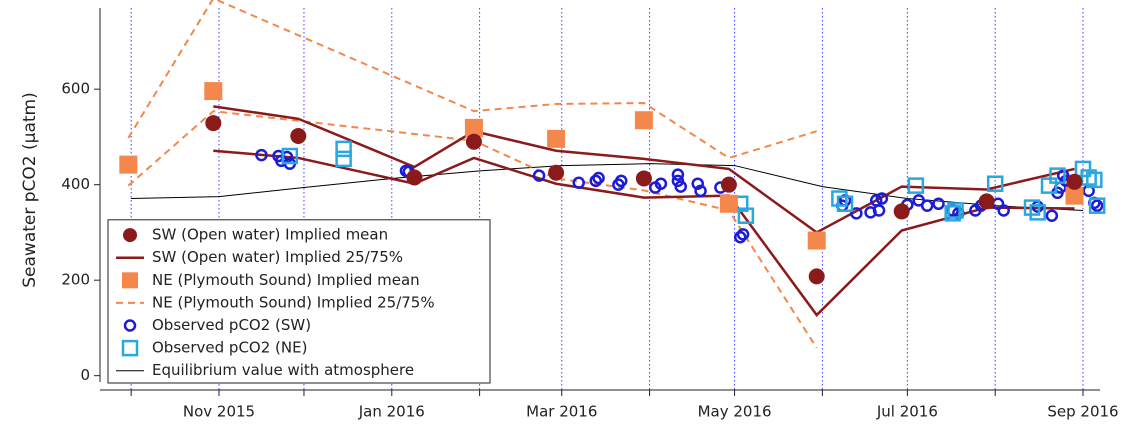 Image resolution: width=1127 pixels, height=434 pixels. Describe the element at coordinates (85, 375) in the screenshot. I see `y-tick-label: 0` at that location.